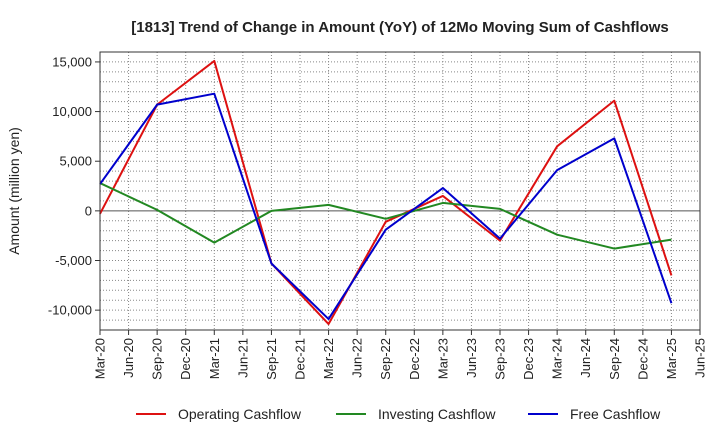 The height and width of the screenshot is (440, 720). I want to click on legend-item-operating-cashflow: Operating Cashflow, so click(219, 414).